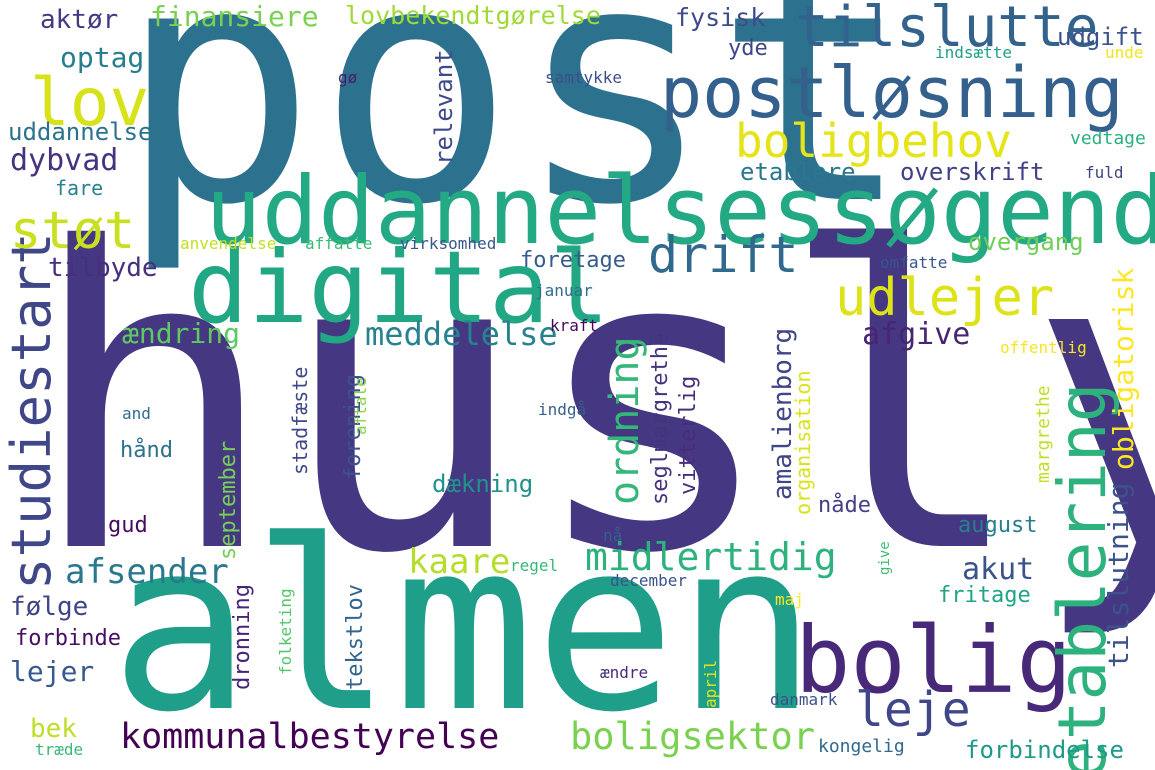 This screenshot has height=770, width=1155. What do you see at coordinates (80, 132) in the screenshot?
I see `word: uddannelse` at bounding box center [80, 132].